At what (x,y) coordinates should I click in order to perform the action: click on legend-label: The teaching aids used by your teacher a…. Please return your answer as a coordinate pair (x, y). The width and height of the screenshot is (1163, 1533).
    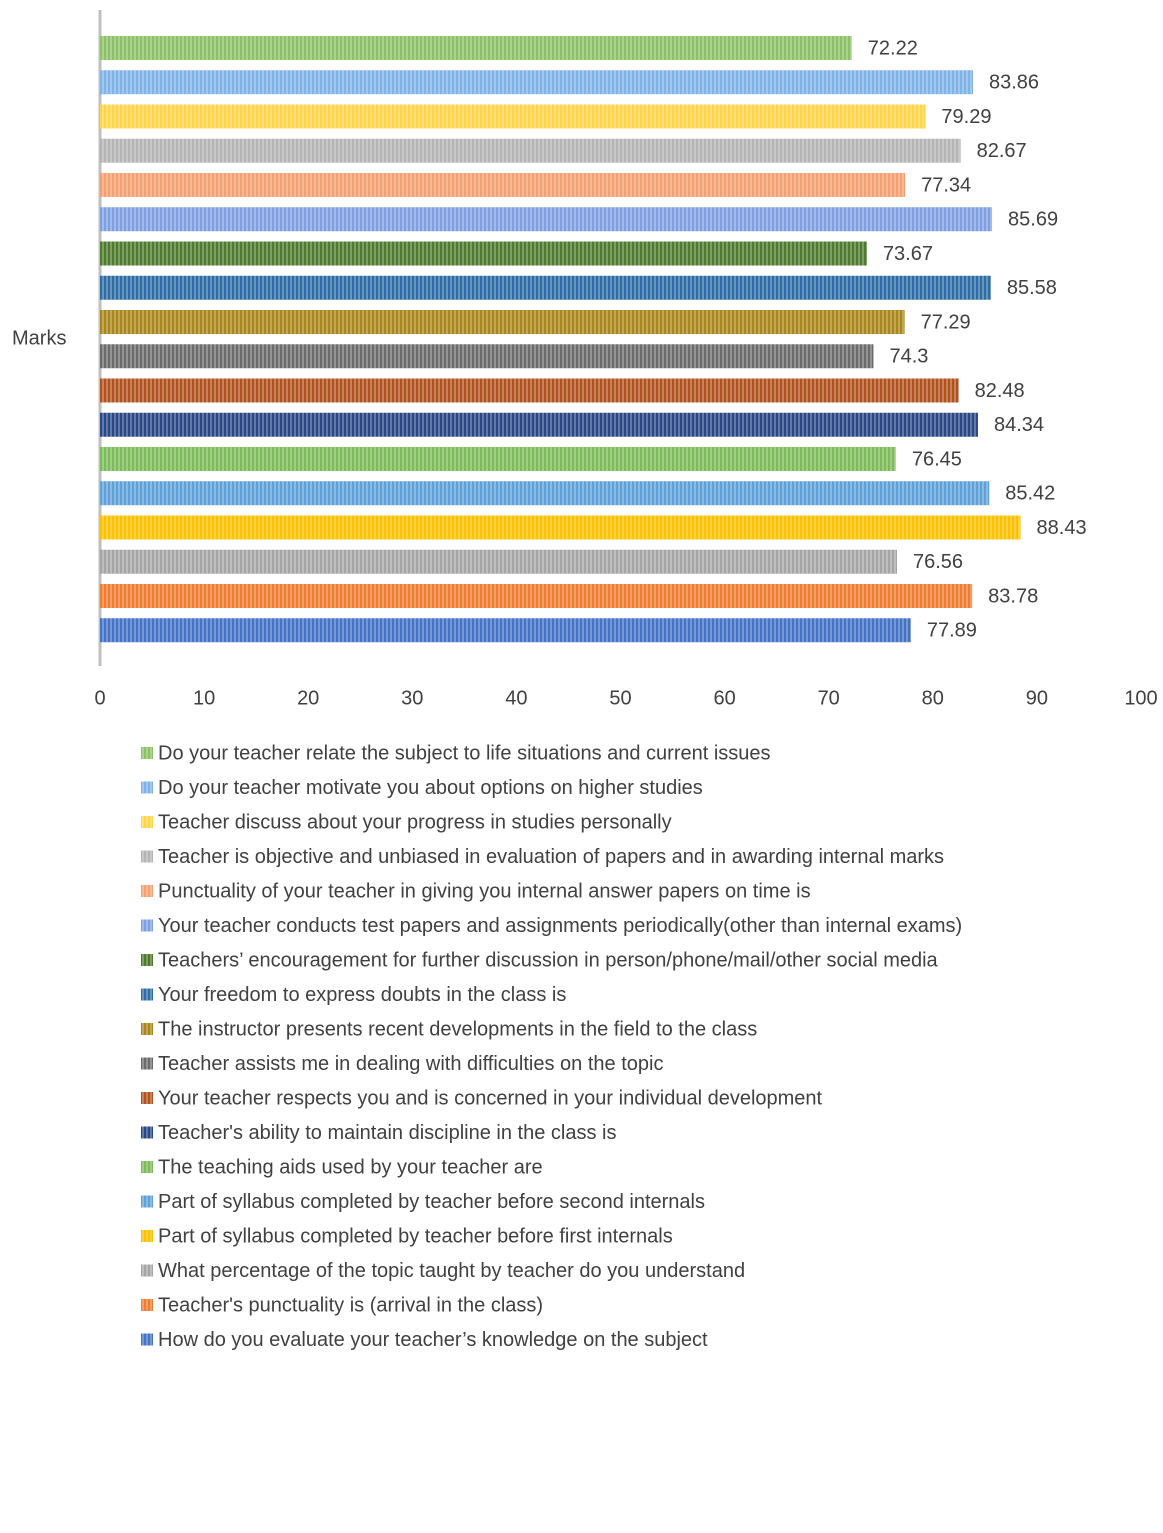
    Looking at the image, I should click on (350, 1167).